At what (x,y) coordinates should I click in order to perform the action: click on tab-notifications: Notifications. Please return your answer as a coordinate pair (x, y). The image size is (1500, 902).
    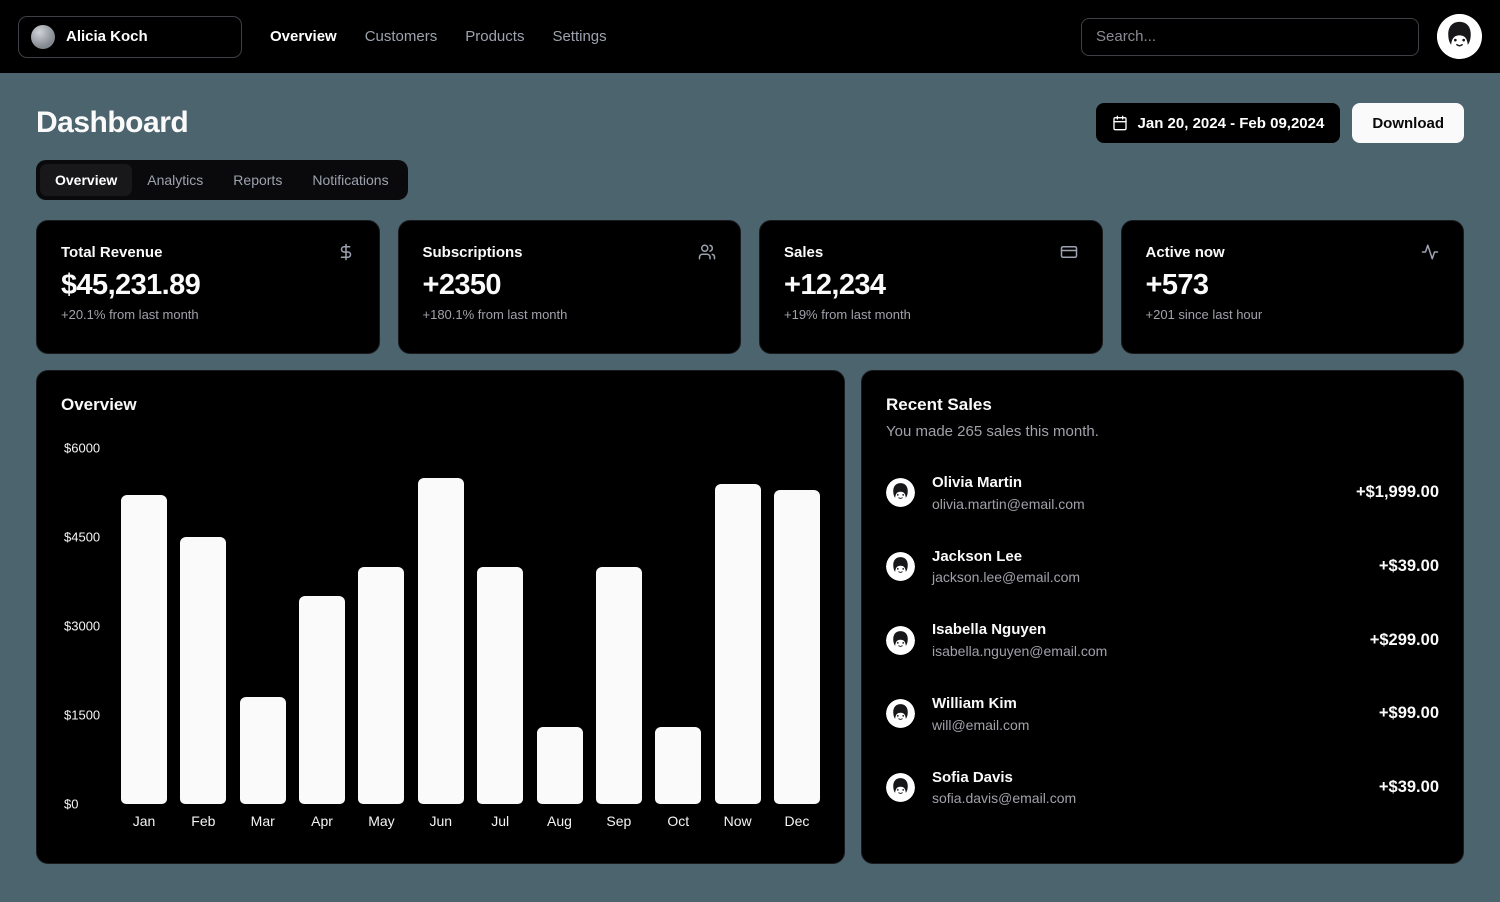
    Looking at the image, I should click on (350, 180).